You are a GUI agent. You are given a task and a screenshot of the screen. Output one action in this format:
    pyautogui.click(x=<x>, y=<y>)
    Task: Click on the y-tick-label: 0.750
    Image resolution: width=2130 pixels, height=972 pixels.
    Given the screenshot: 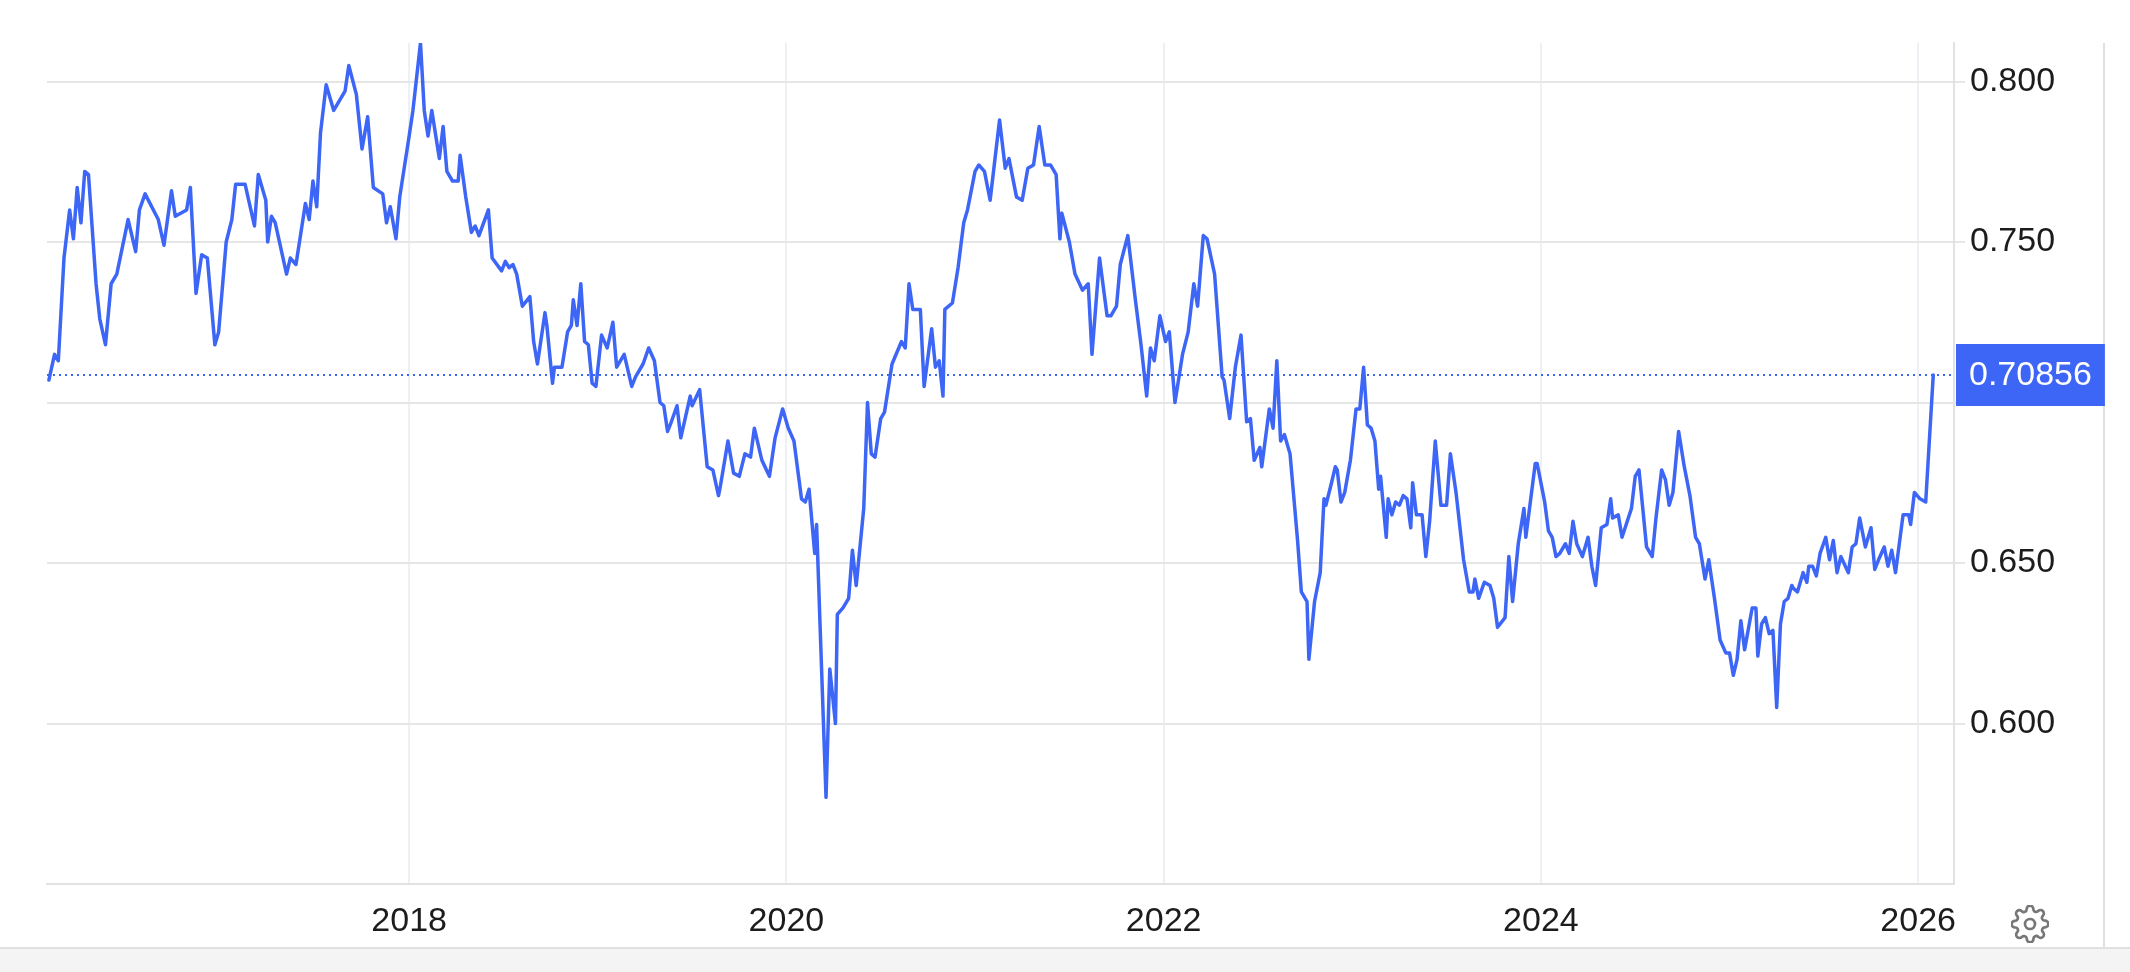 What is the action you would take?
    pyautogui.click(x=2013, y=239)
    